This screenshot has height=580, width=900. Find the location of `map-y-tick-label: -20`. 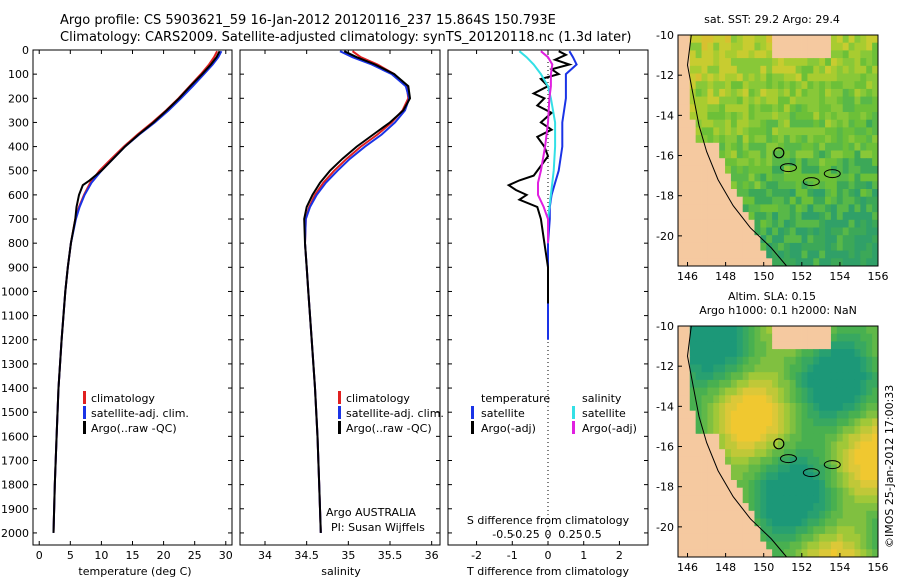

map-y-tick-label: -20 is located at coordinates (665, 527).